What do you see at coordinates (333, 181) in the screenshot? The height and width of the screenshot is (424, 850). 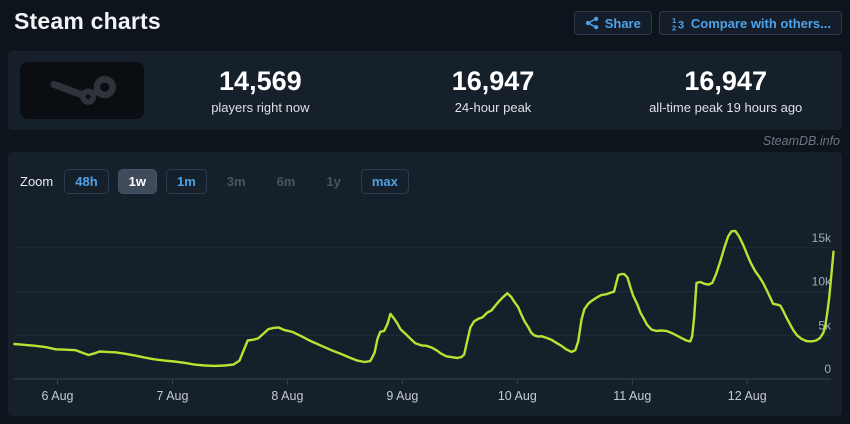 I see `zoom-option-1y: 1y` at bounding box center [333, 181].